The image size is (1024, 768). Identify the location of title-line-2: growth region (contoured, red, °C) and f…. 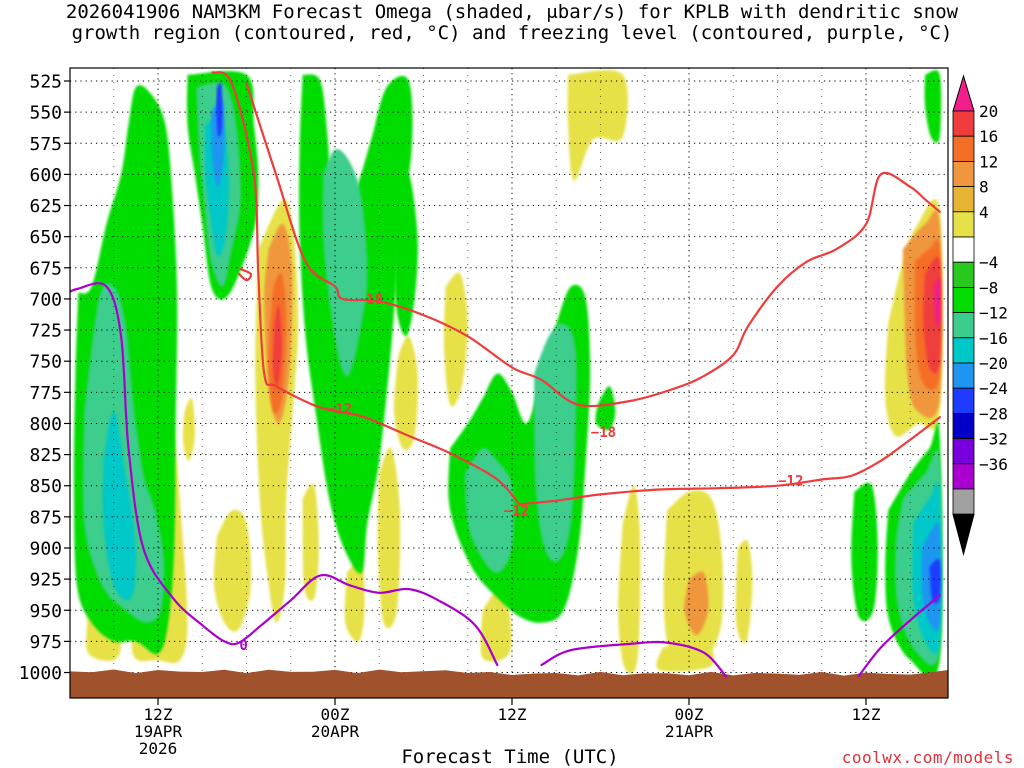
(512, 33).